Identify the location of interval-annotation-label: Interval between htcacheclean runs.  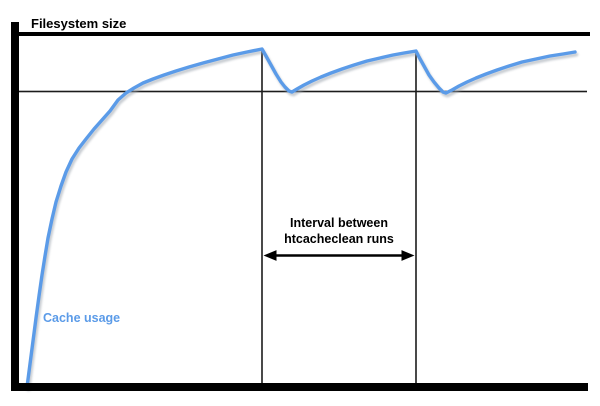
(339, 231).